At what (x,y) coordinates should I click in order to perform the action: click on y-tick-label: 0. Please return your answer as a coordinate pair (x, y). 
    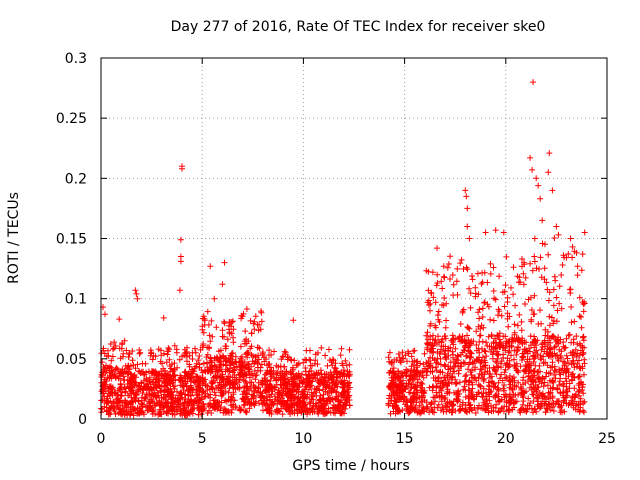
    Looking at the image, I should click on (82, 420).